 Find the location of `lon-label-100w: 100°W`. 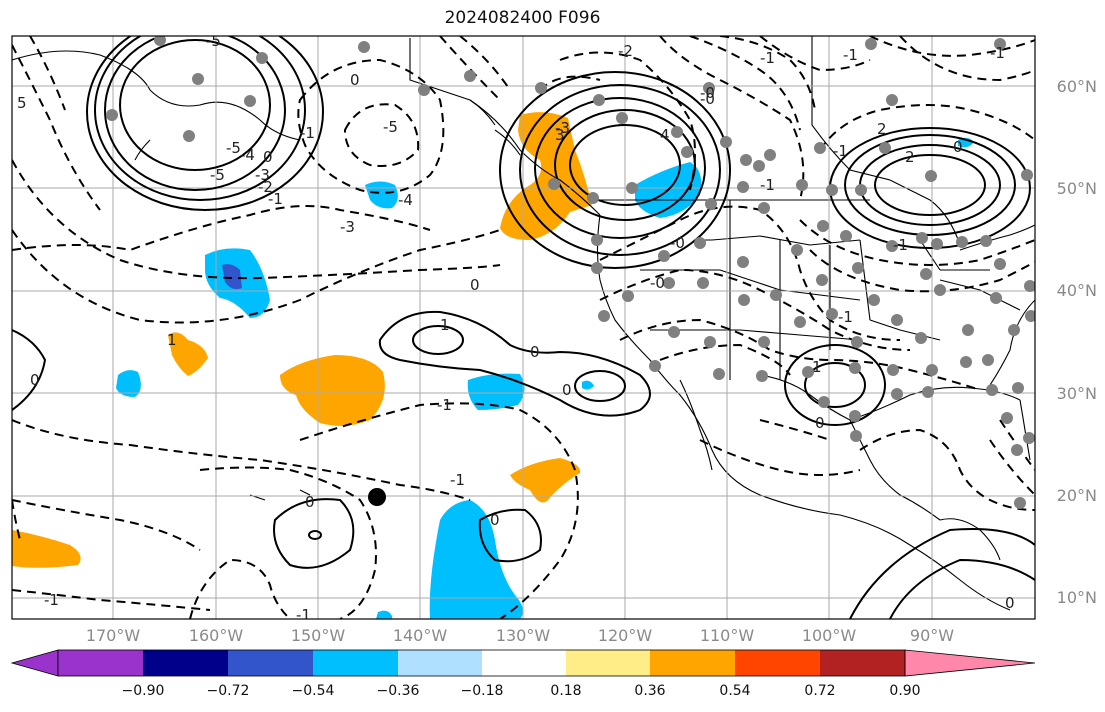

lon-label-100w: 100°W is located at coordinates (829, 635).